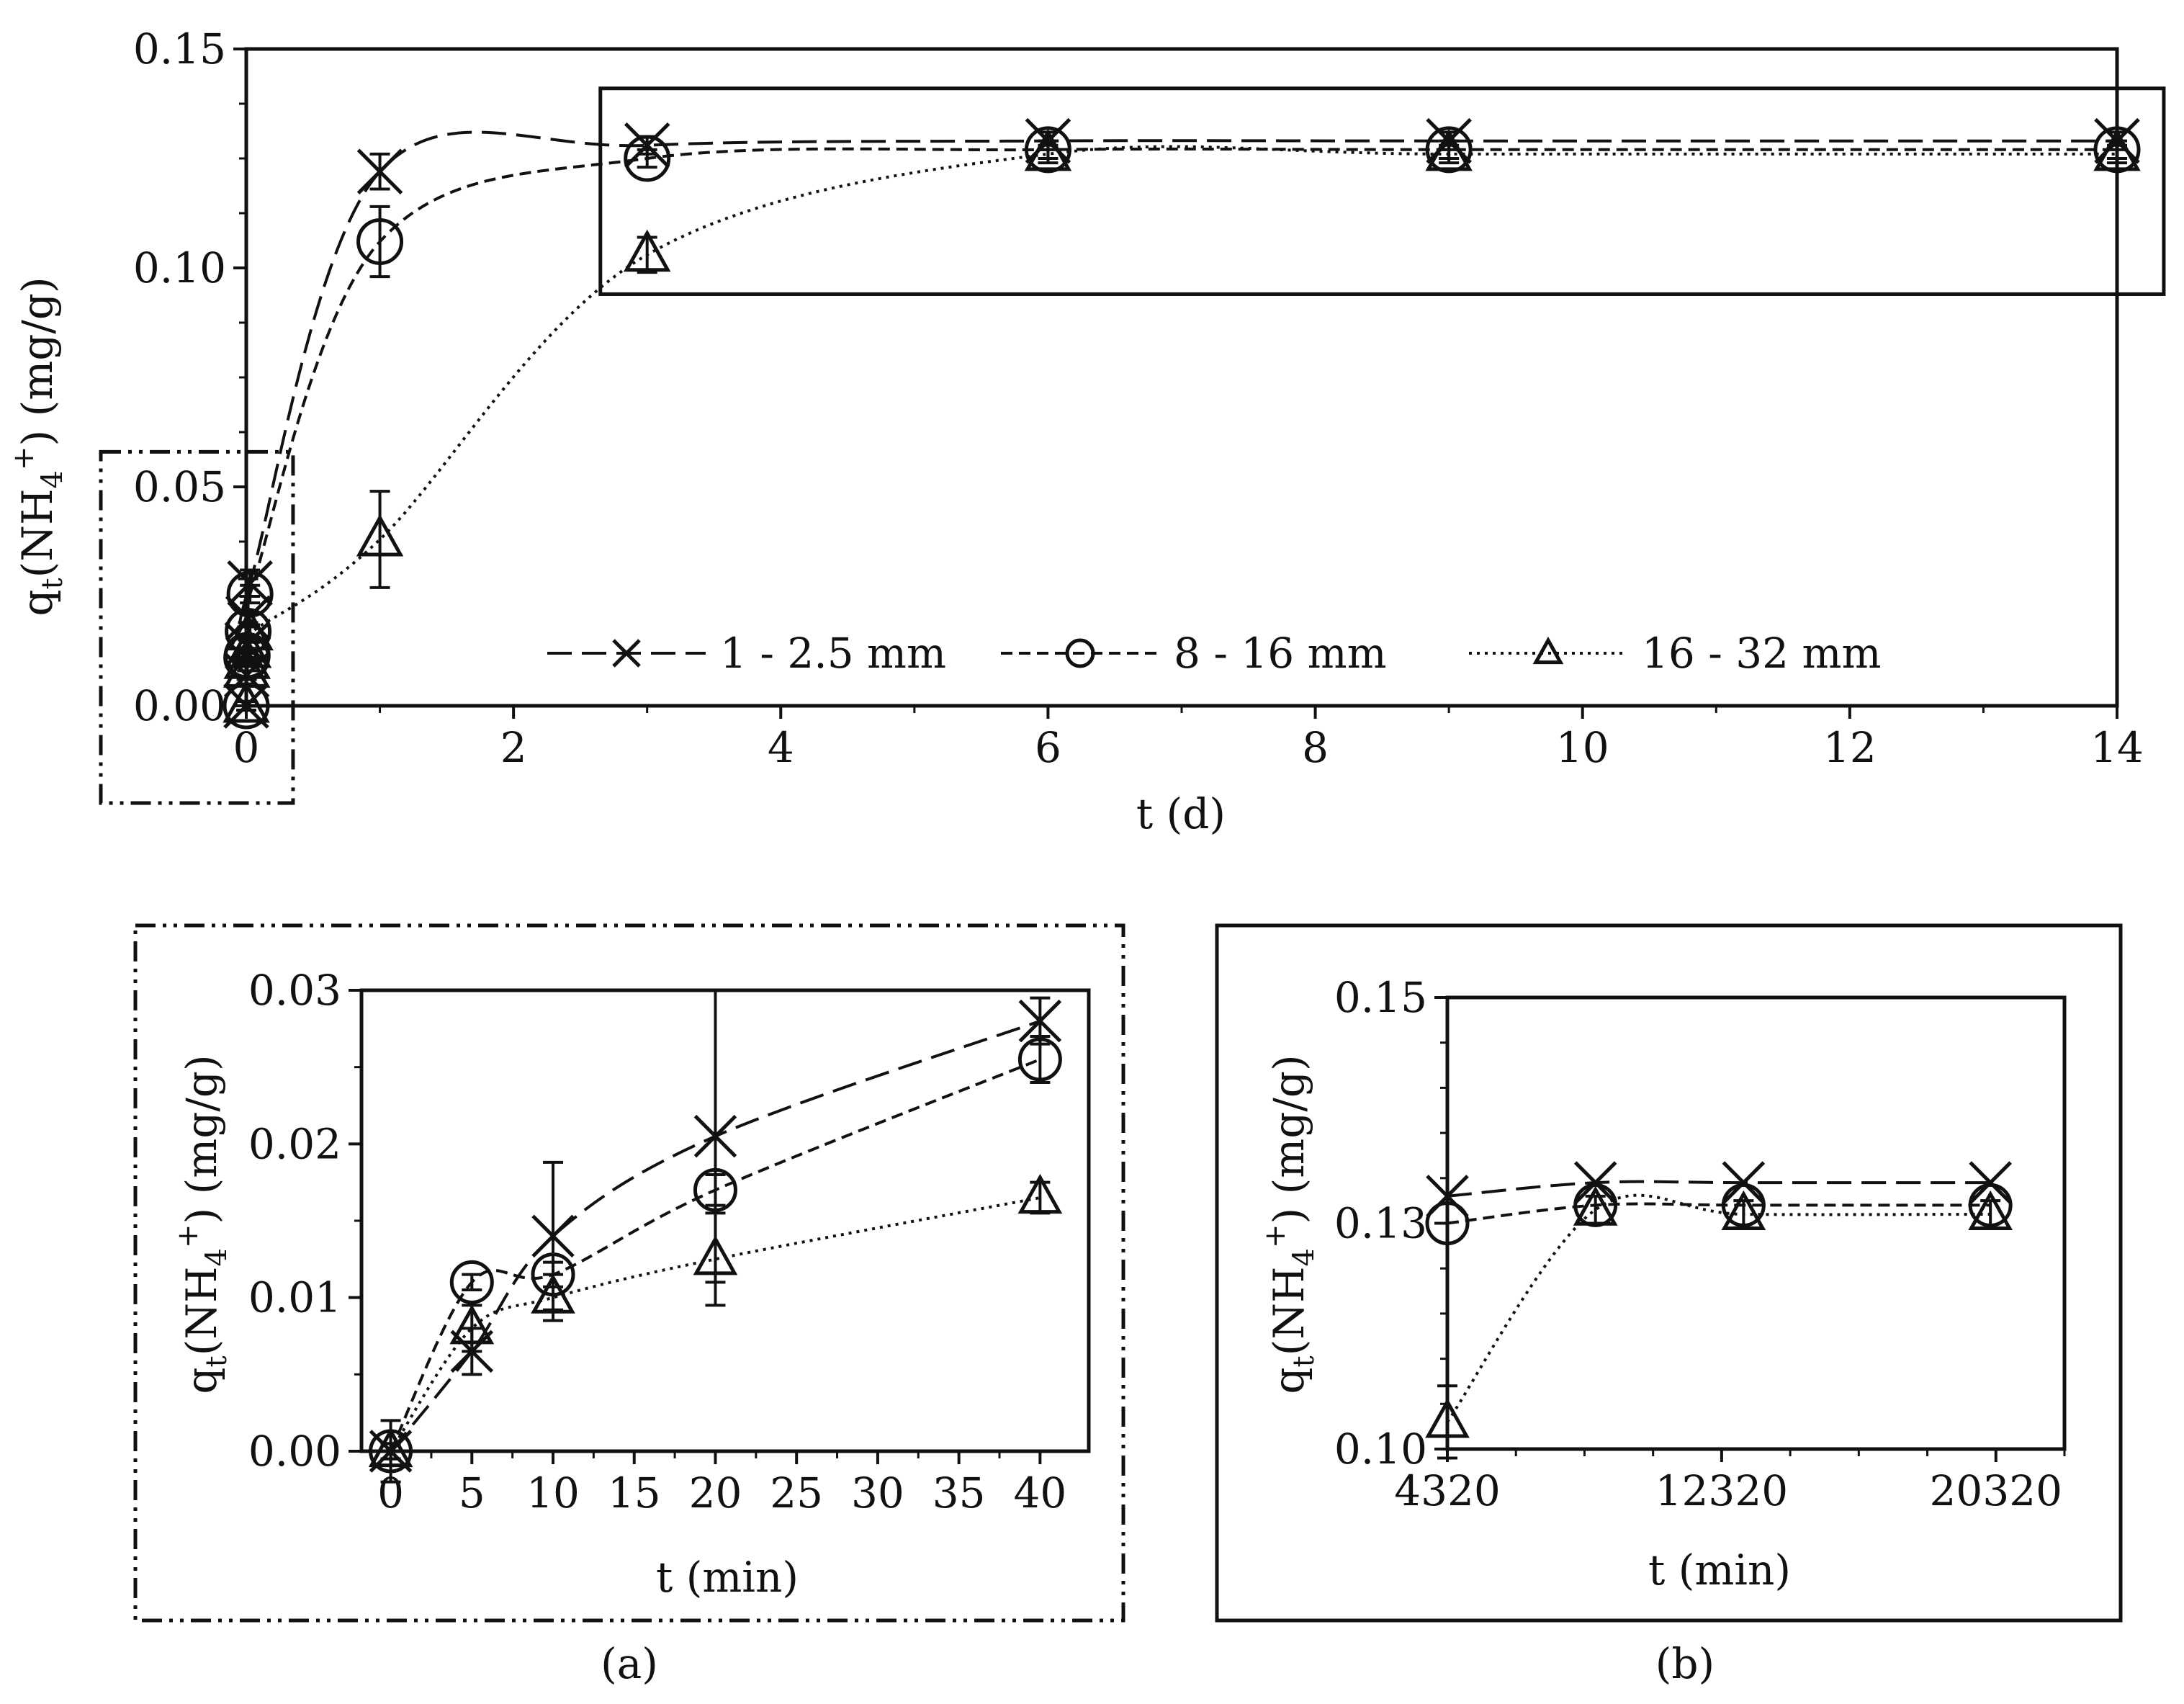 This screenshot has width=2184, height=1704. I want to click on y-tick-label: 0.05, so click(179, 486).